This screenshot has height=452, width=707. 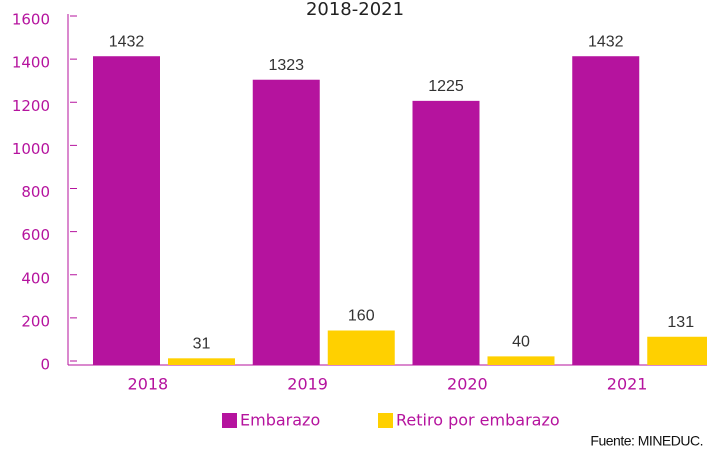 I want to click on chart-title: 2018-2021, so click(x=355, y=10).